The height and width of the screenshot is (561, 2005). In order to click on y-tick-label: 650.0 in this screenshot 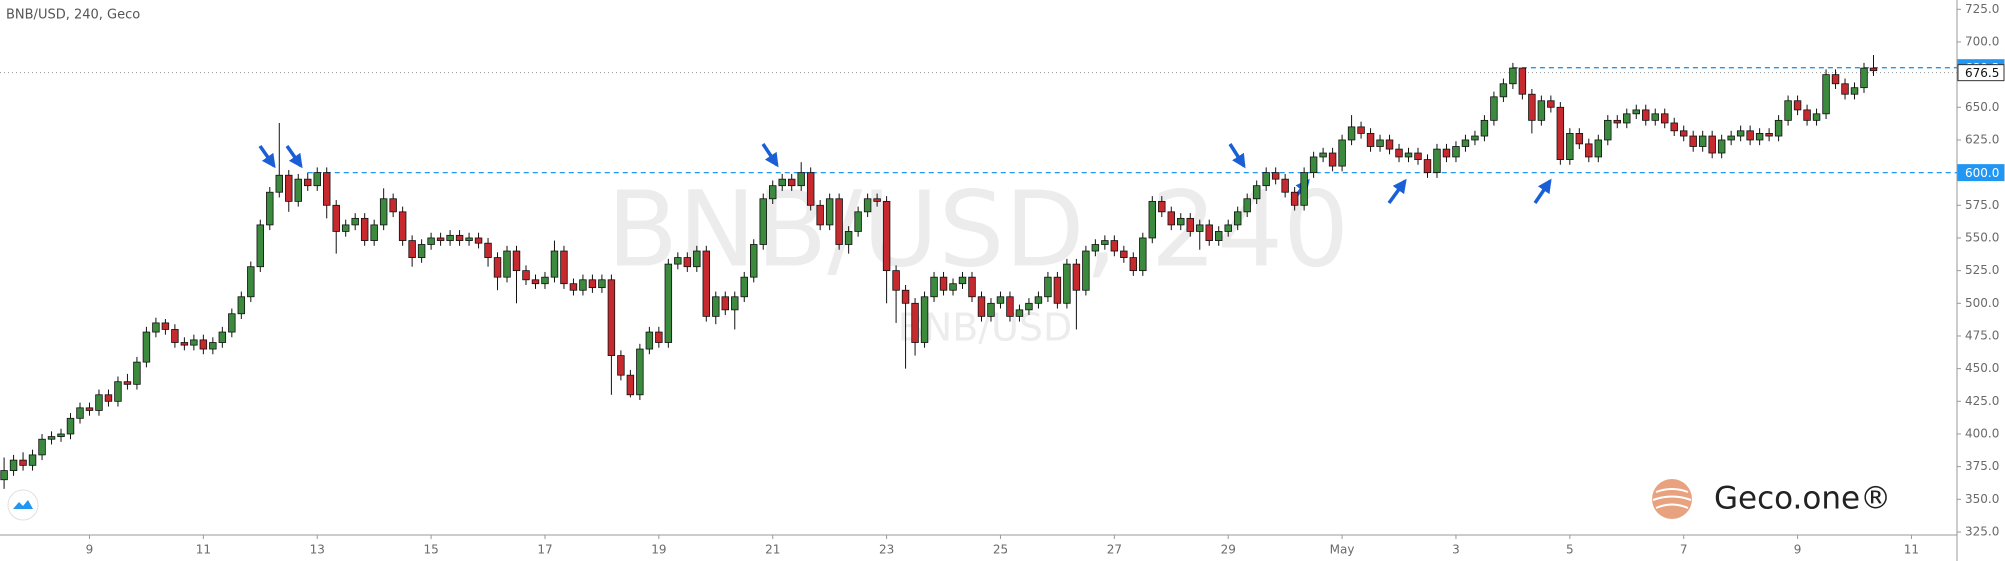, I will do `click(1982, 107)`.